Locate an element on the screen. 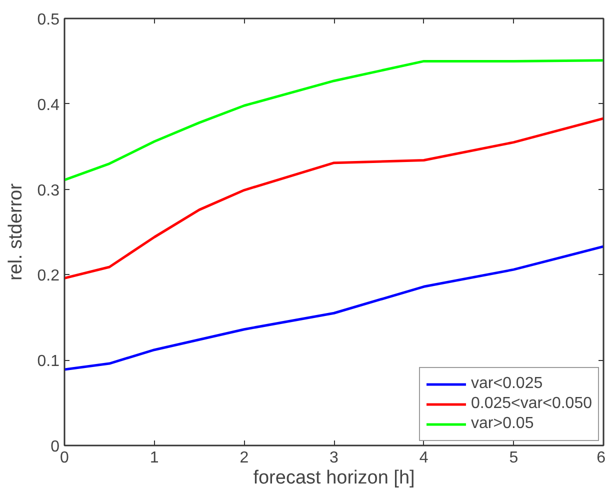 The image size is (605, 493). y-tick-label: 0.4 is located at coordinates (48, 105).